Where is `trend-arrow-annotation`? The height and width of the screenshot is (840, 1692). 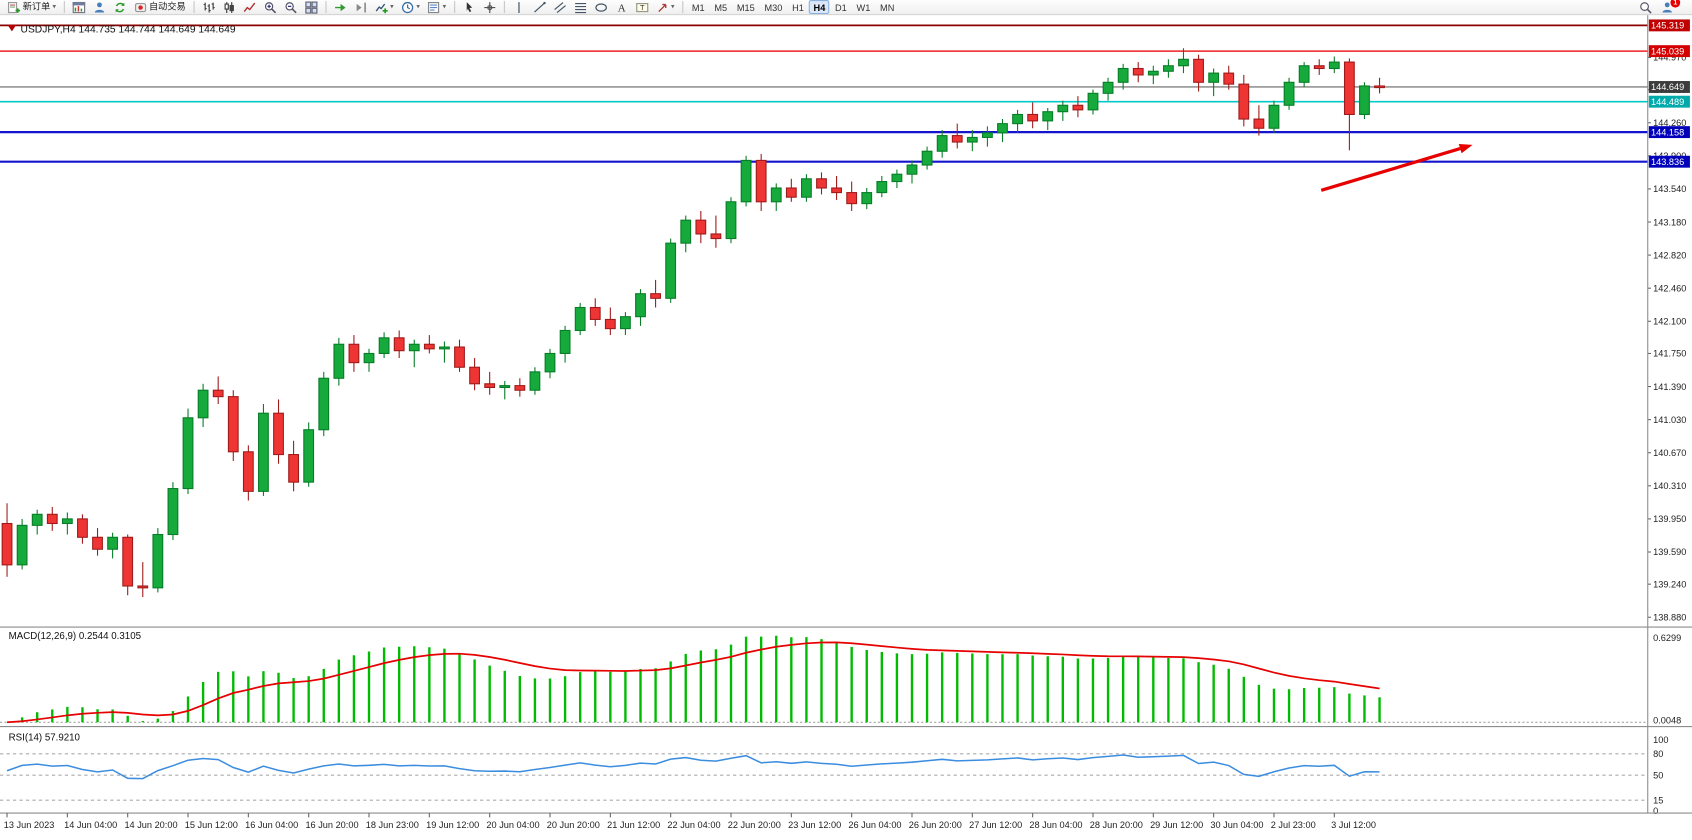 trend-arrow-annotation is located at coordinates (1396, 167).